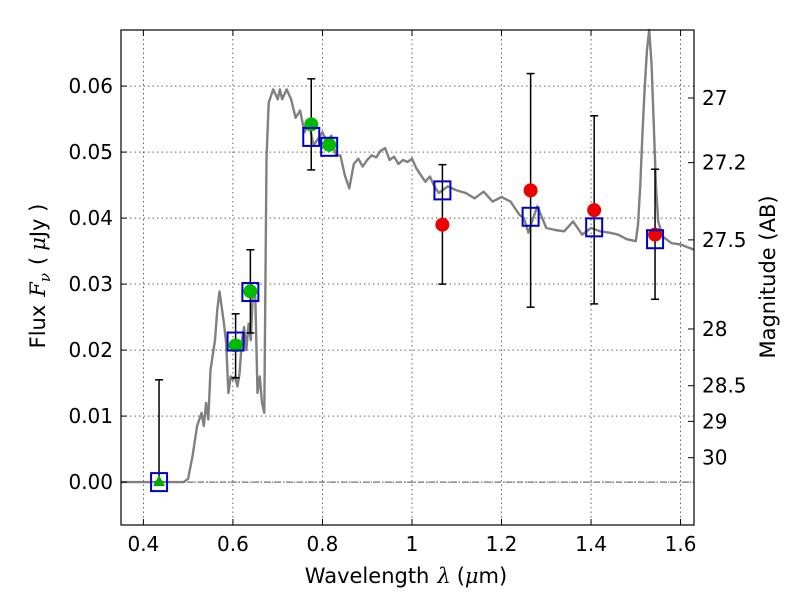  What do you see at coordinates (412, 544) in the screenshot?
I see `x-tick-label: 1` at bounding box center [412, 544].